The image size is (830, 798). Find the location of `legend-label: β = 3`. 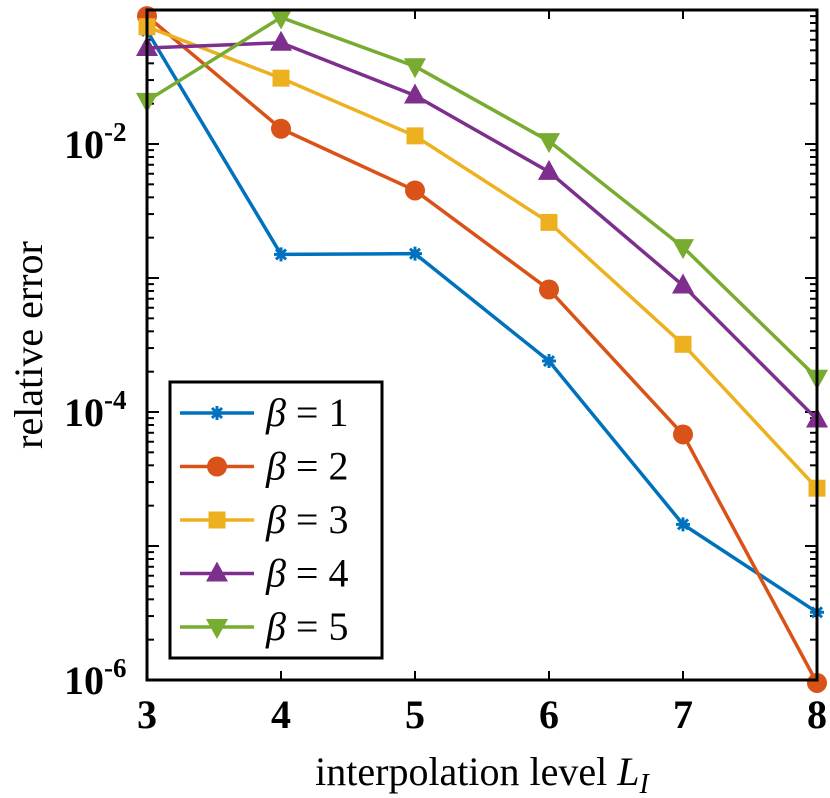

legend-label: β = 3 is located at coordinates (306, 519).